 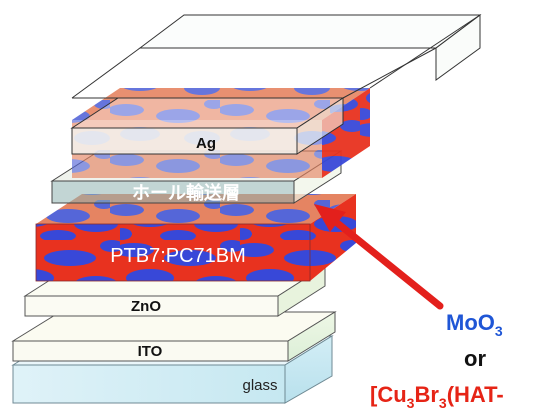 I want to click on zno-label: ZnO, so click(x=146, y=306).